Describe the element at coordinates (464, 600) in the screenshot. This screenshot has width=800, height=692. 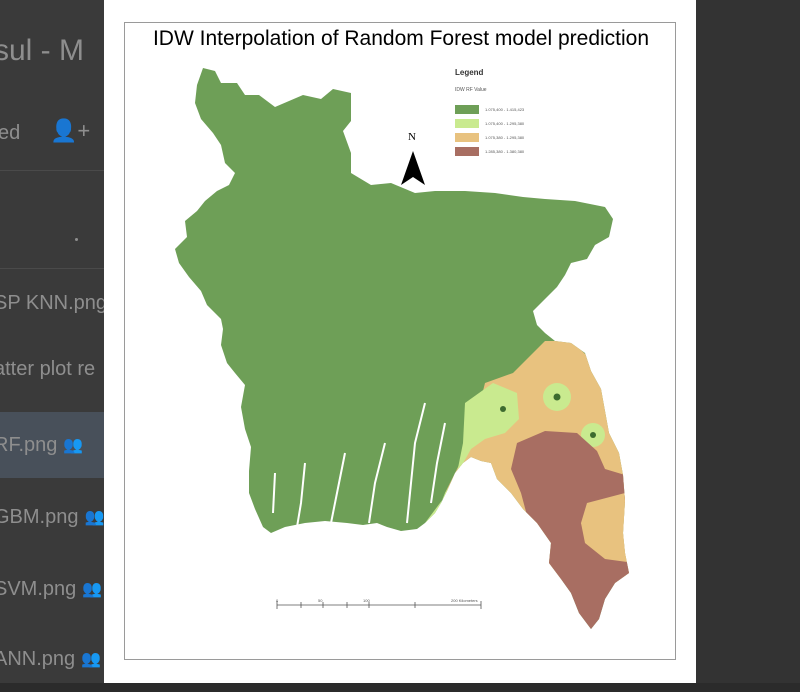
I see `scale-label: 200 Kilometers` at that location.